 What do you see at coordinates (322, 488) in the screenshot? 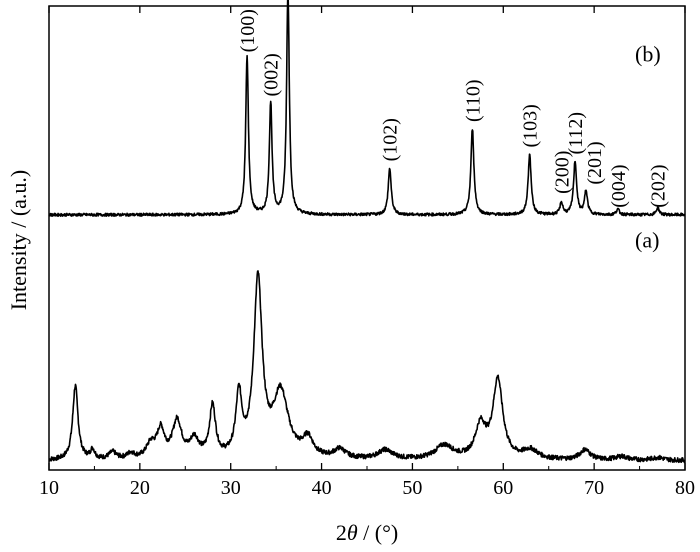
I see `x-tick-label: 40` at bounding box center [322, 488].